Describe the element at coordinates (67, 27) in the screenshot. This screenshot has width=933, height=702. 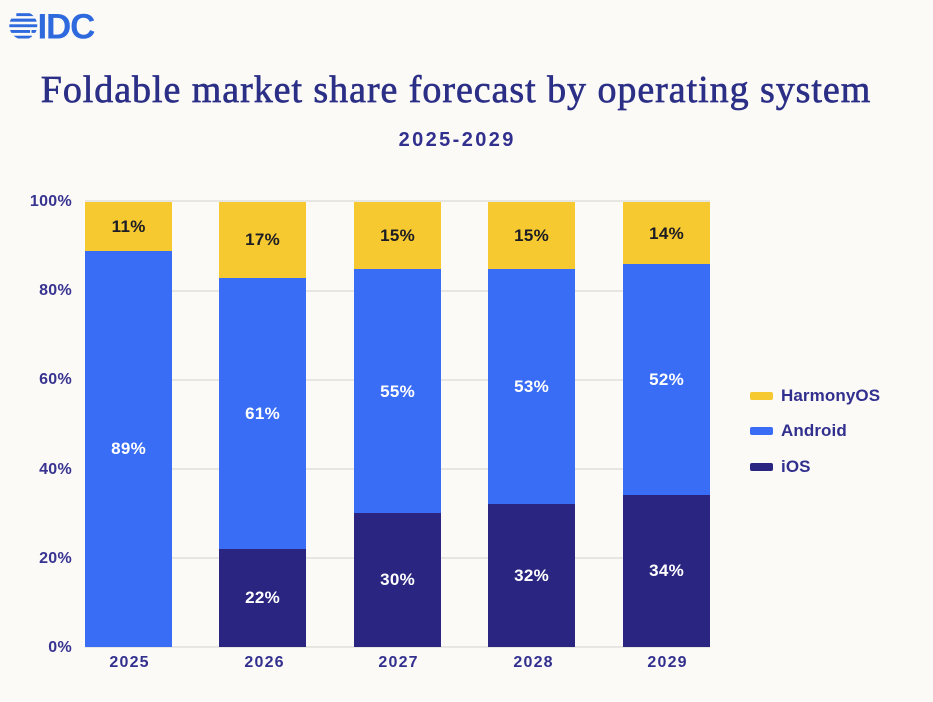
I see `svg-text: IDC` at that location.